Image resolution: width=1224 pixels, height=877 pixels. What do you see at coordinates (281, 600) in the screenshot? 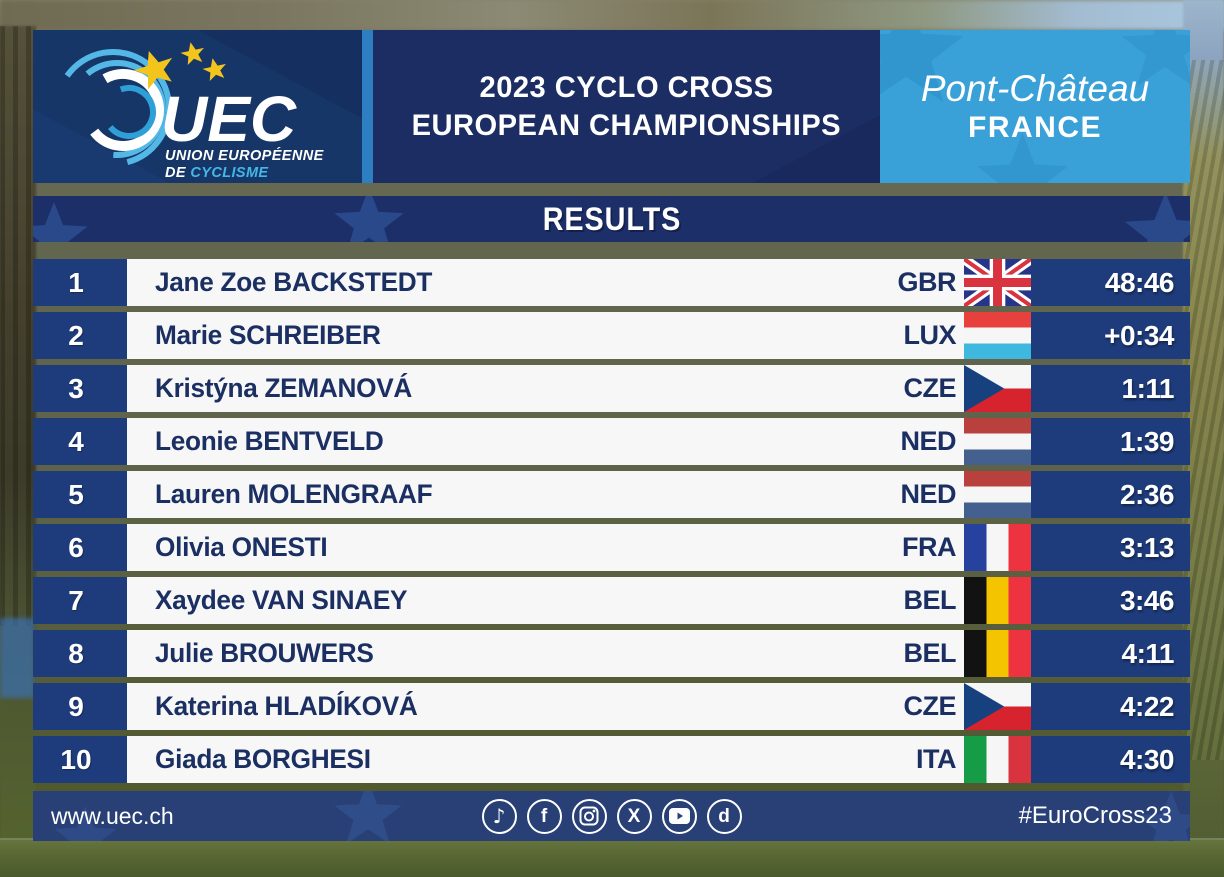
I see `rider-name: Xaydee VAN SINAEY` at bounding box center [281, 600].